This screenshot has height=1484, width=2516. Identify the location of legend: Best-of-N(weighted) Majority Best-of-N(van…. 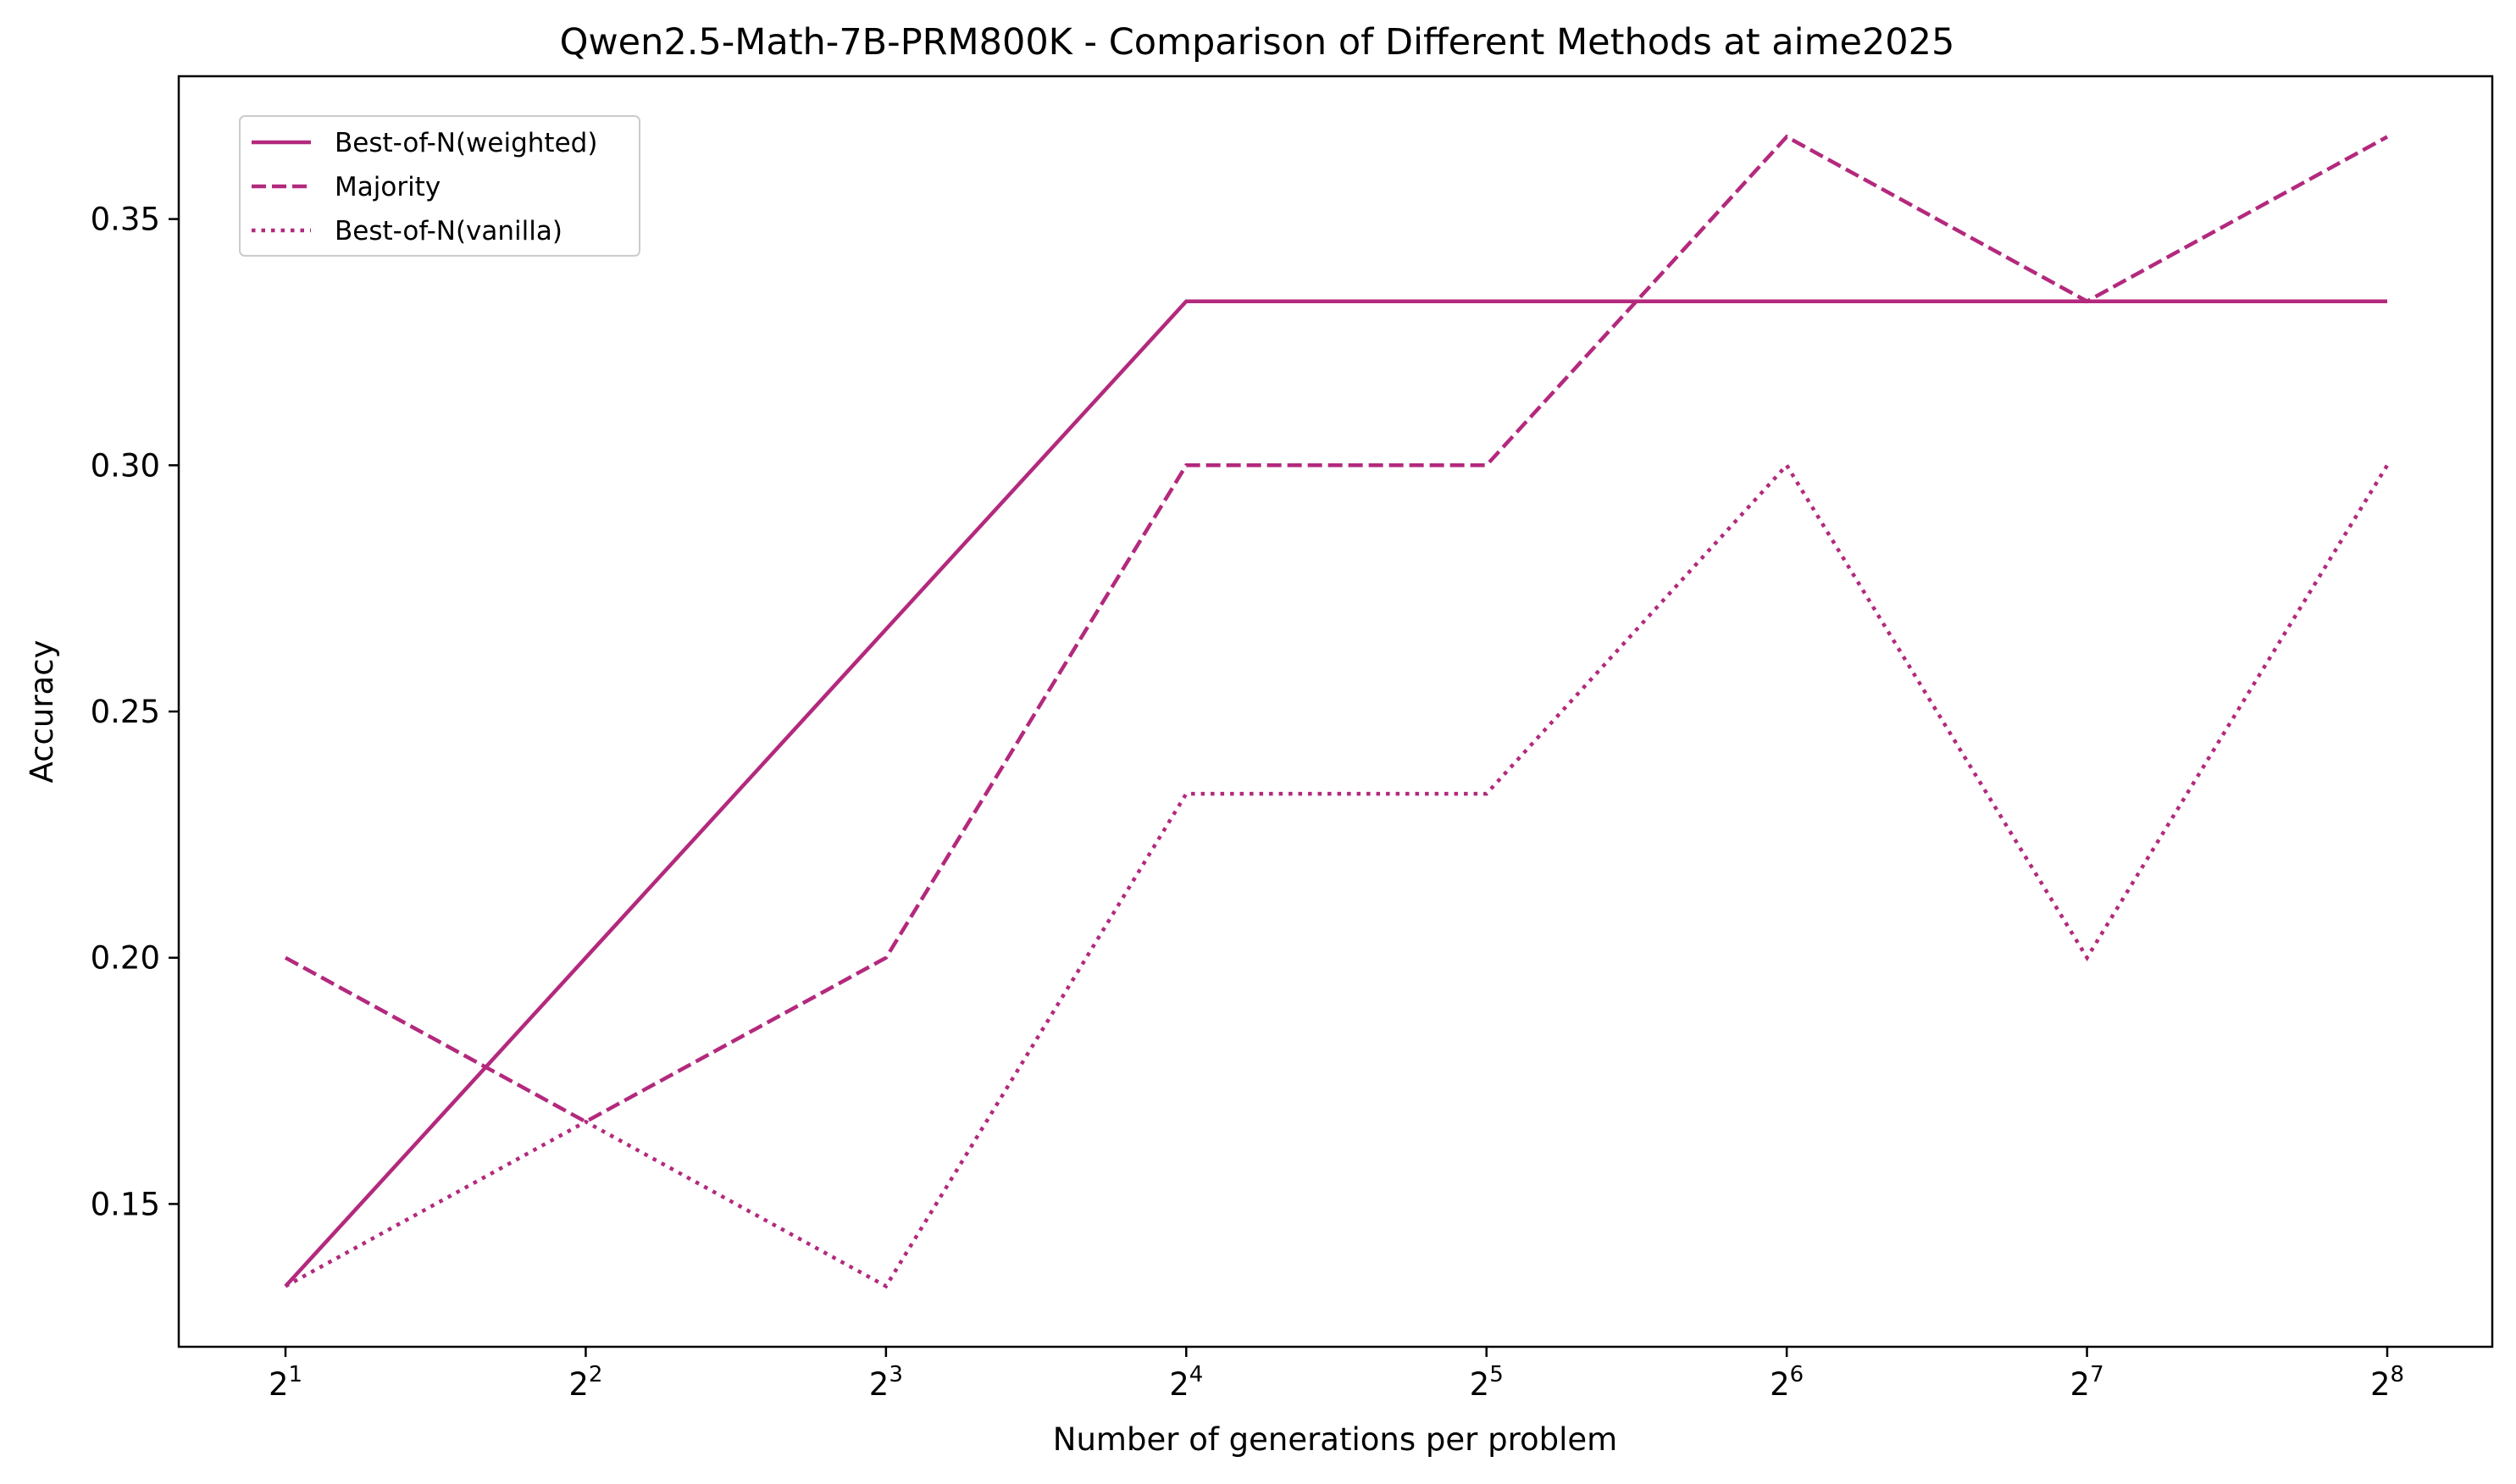
(440, 186).